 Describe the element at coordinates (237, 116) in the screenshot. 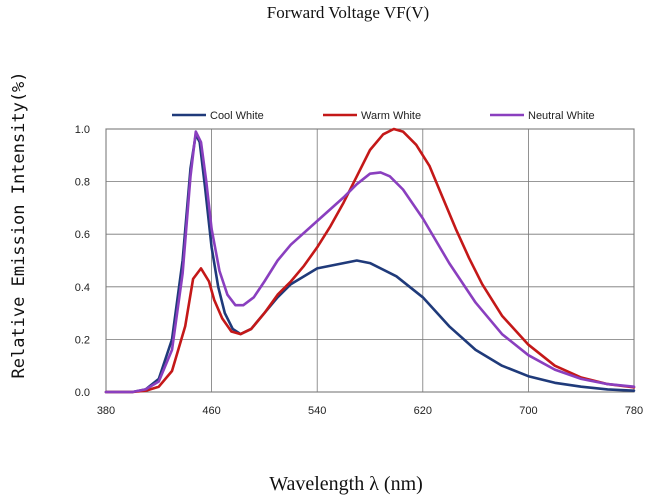

I see `legend-label: Cool White` at that location.